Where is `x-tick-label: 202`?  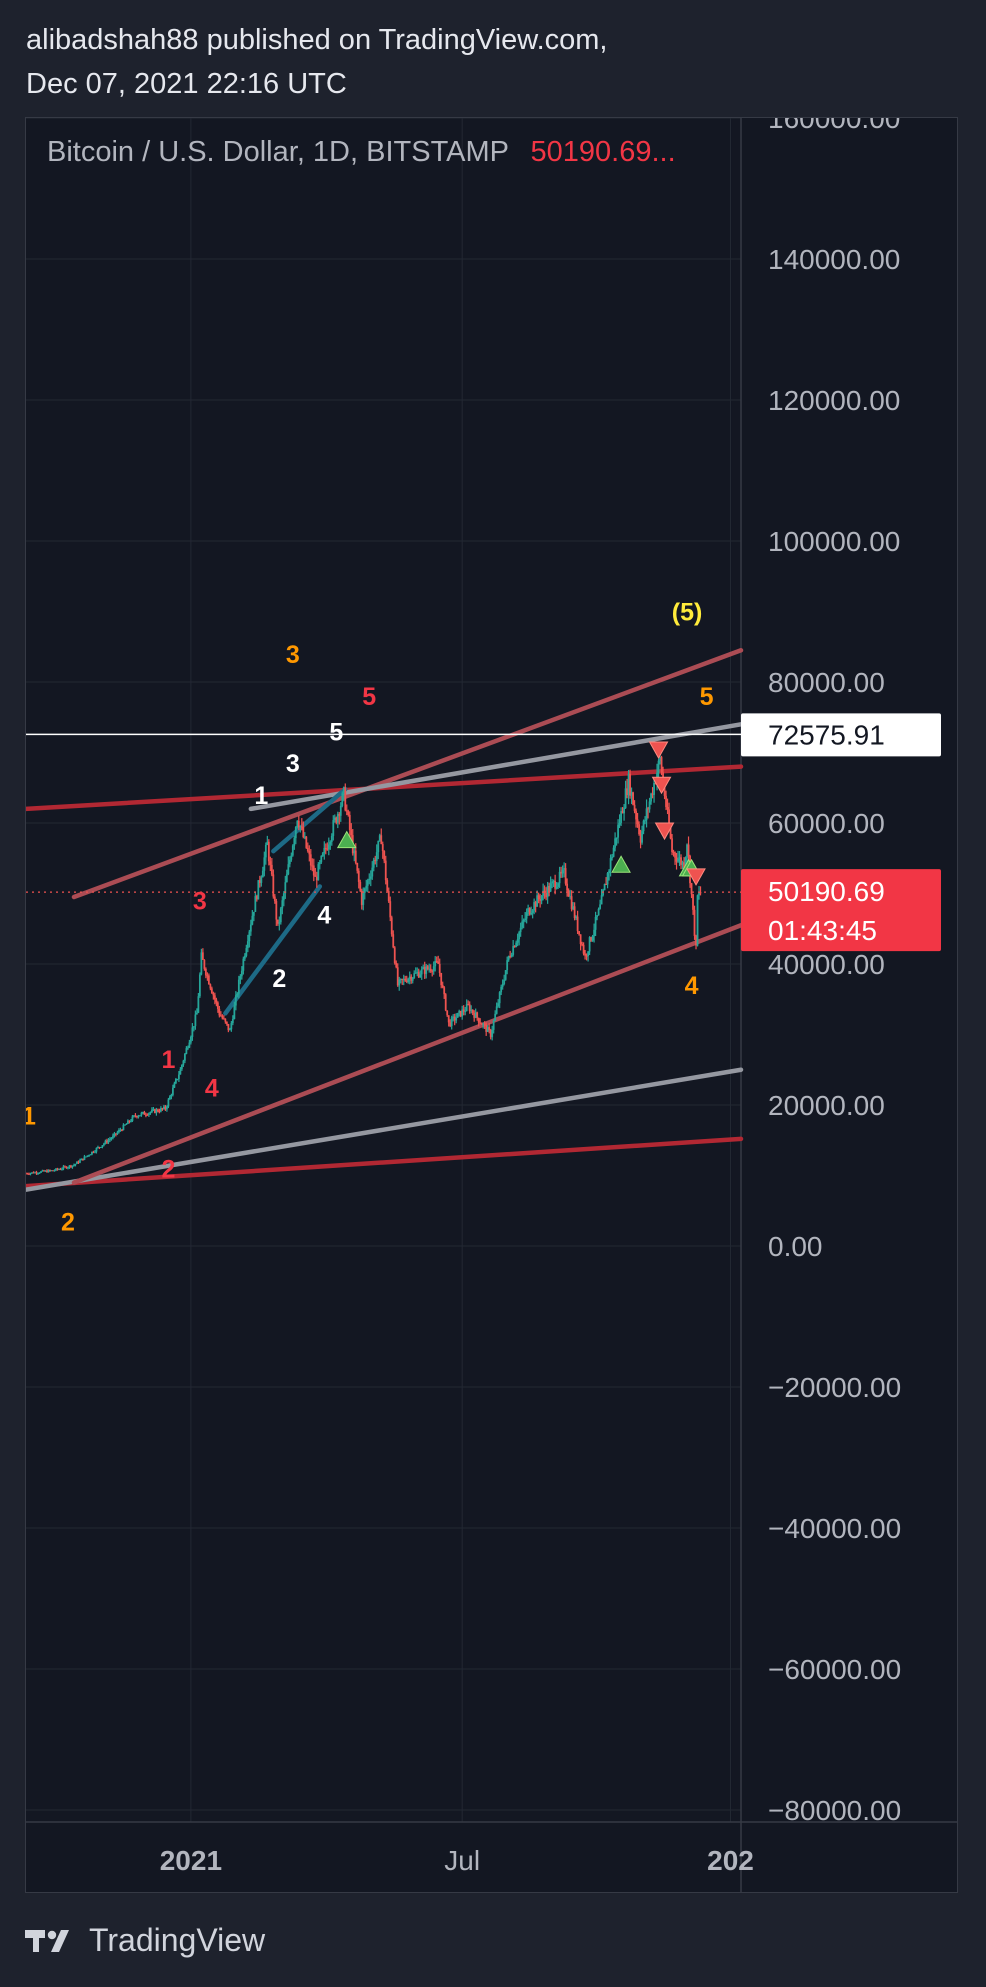
x-tick-label: 202 is located at coordinates (730, 1860).